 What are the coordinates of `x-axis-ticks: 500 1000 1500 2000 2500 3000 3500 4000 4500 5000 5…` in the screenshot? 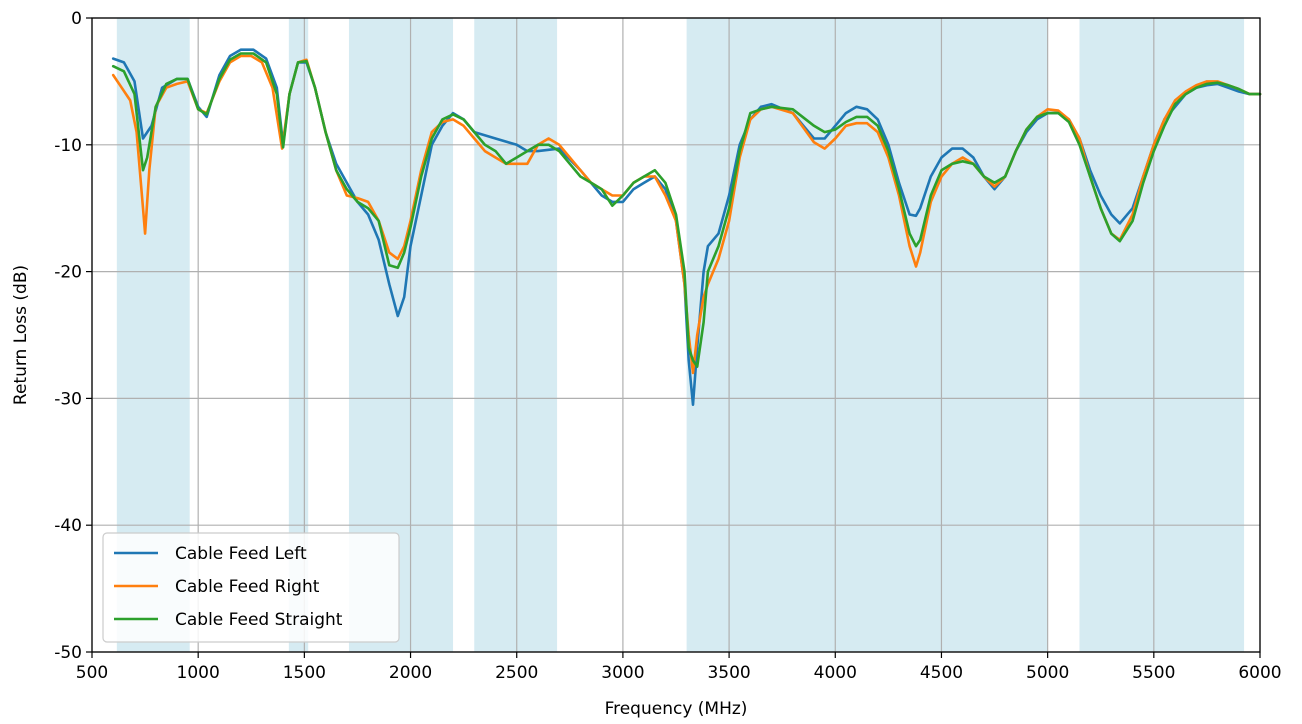 It's located at (679, 667).